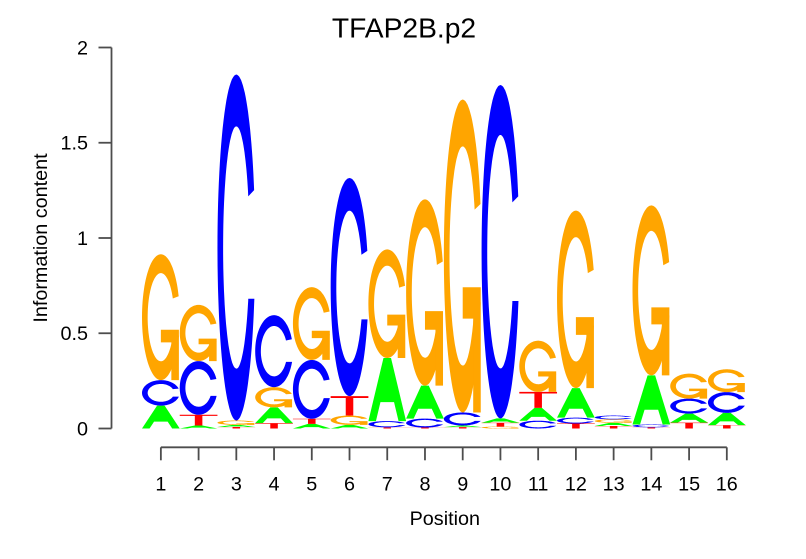 The image size is (806, 559). Describe the element at coordinates (445, 519) in the screenshot. I see `x-axis-title: Position` at that location.